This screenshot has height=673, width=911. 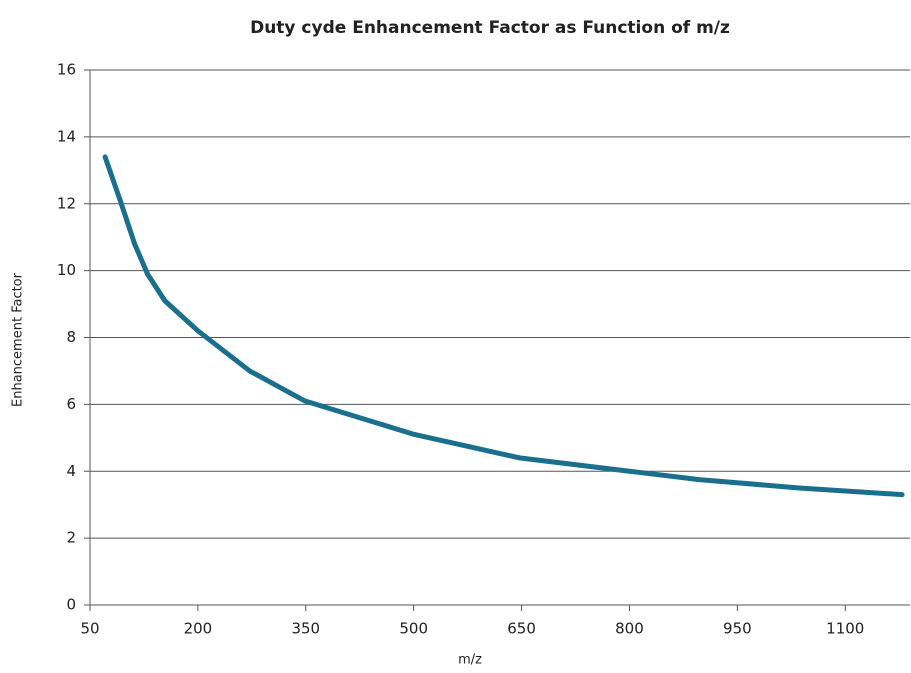 I want to click on y-tick-label: 10, so click(x=66, y=270).